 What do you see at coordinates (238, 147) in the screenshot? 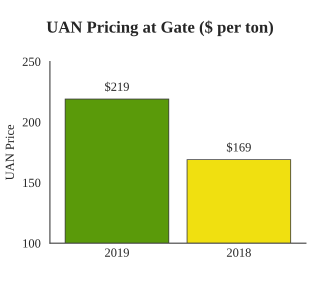
I see `data-label: $169` at bounding box center [238, 147].